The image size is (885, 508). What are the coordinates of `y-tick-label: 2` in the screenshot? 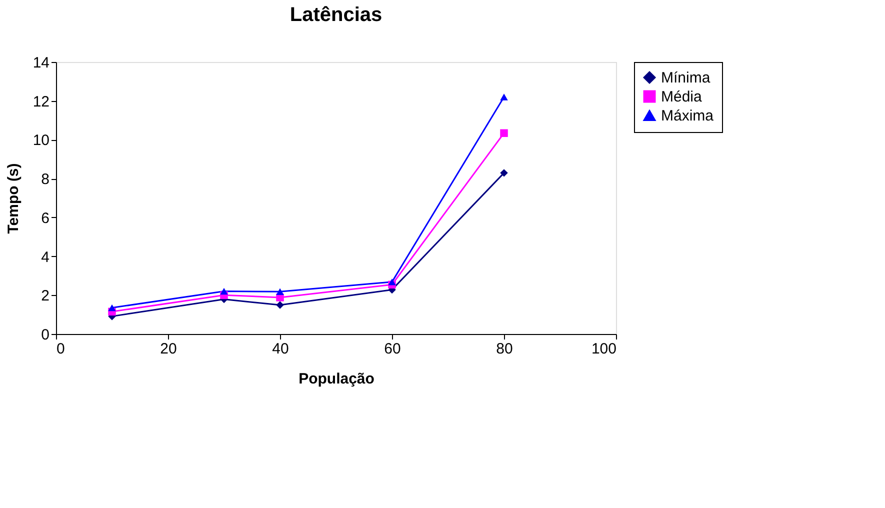 It's located at (45, 296).